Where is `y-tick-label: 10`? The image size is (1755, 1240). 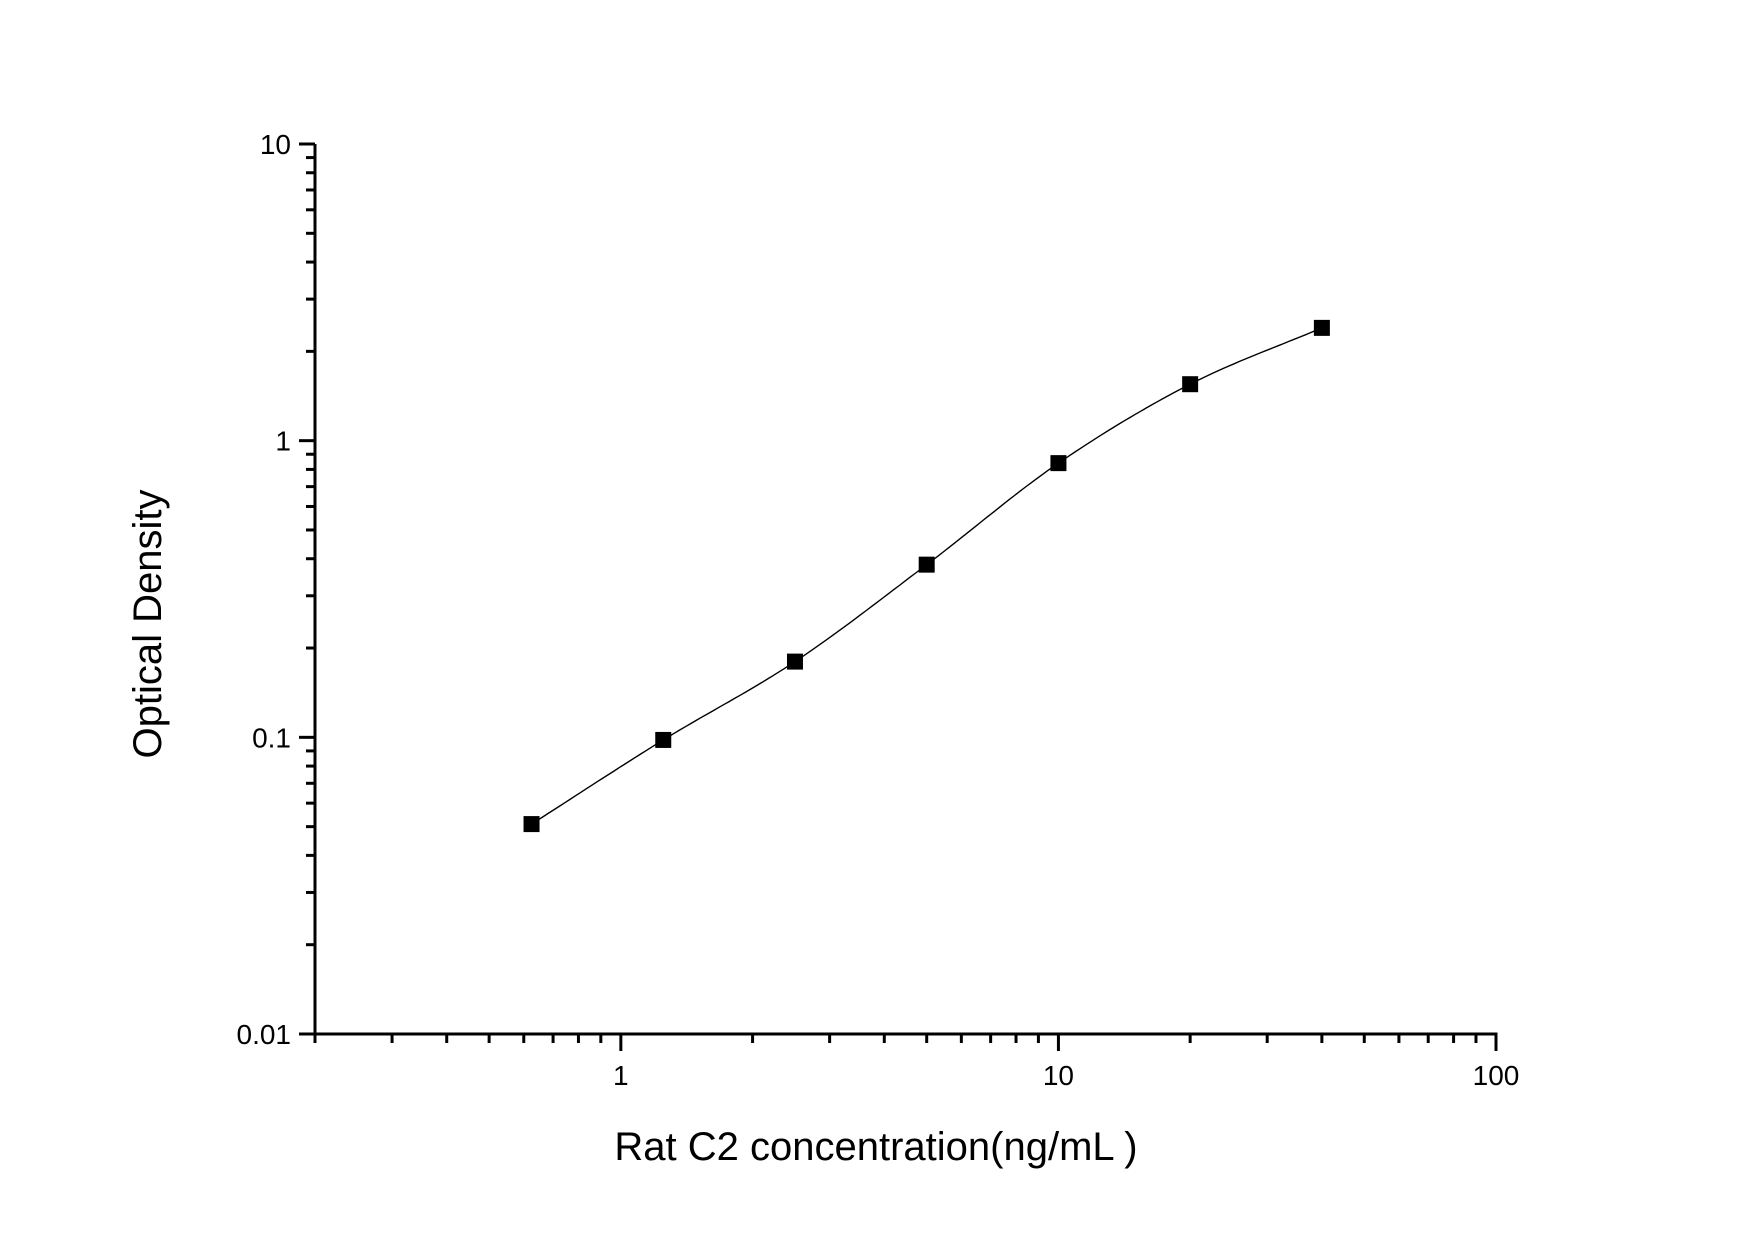 y-tick-label: 10 is located at coordinates (275, 144).